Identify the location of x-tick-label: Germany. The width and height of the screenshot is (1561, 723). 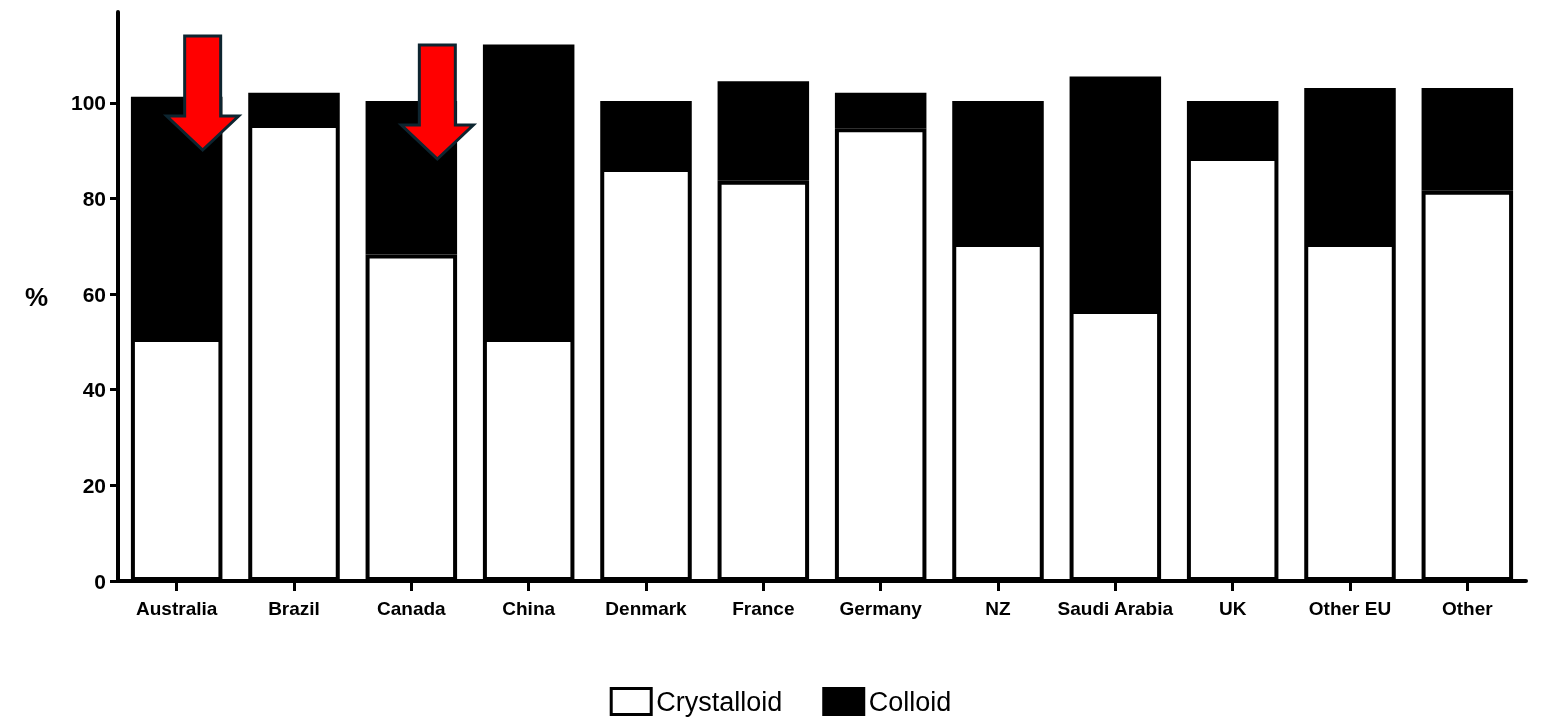
(881, 608).